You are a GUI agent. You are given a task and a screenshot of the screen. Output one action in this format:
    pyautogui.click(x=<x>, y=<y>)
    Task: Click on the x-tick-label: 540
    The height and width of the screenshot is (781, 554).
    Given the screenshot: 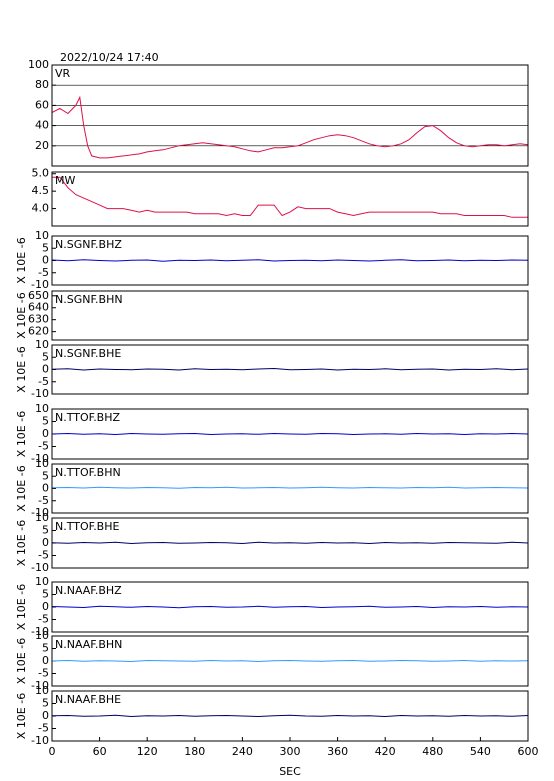 What is the action you would take?
    pyautogui.click(x=480, y=751)
    